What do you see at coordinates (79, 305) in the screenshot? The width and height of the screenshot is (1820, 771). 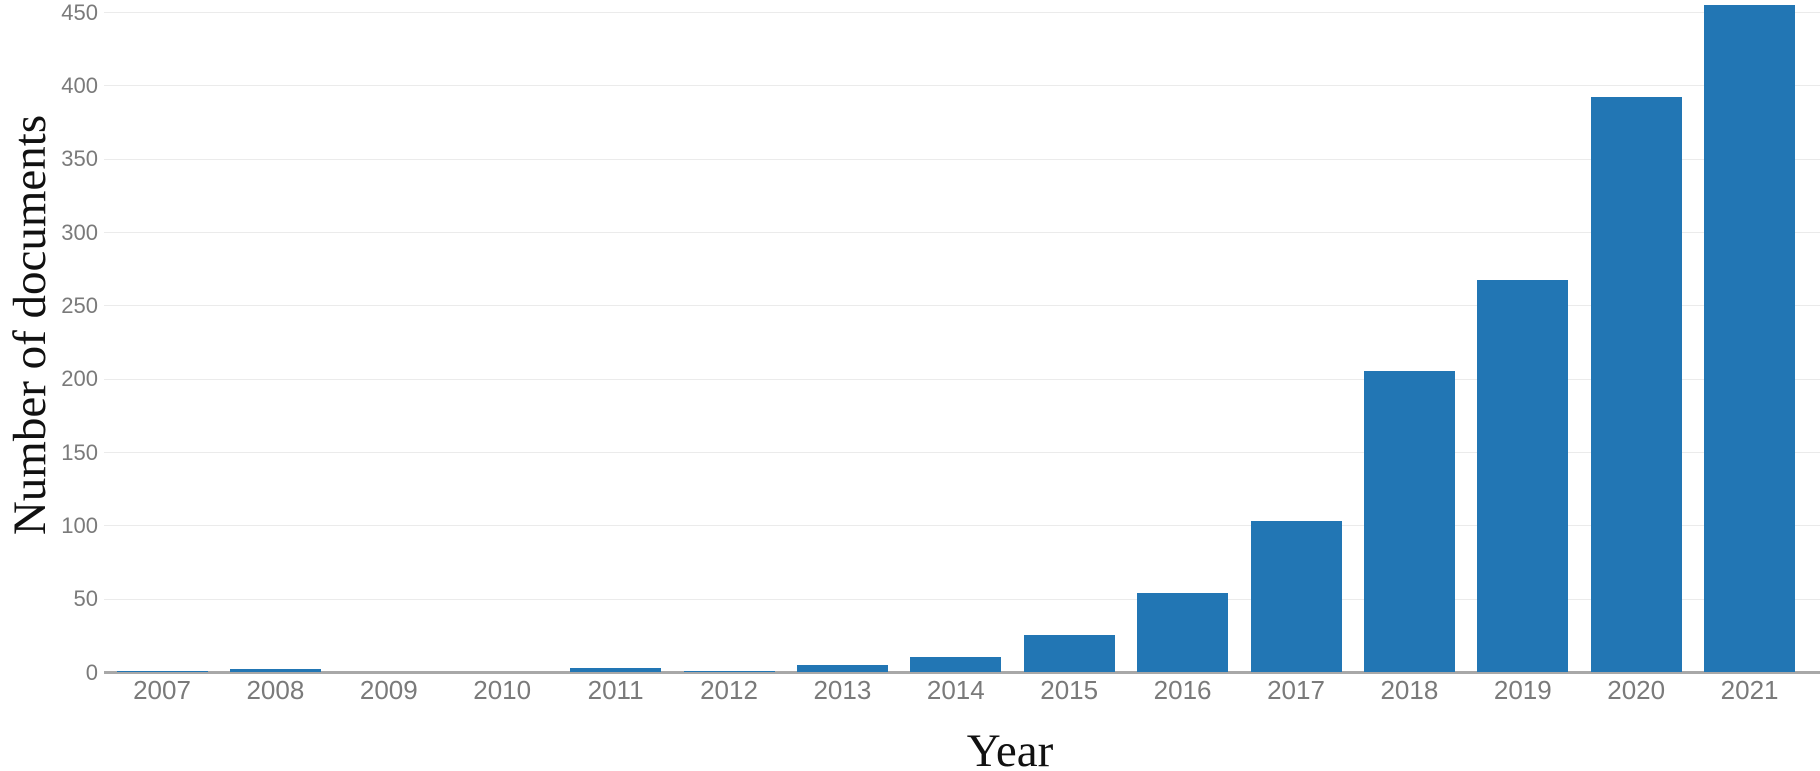 I see `y-tick-label: 250` at bounding box center [79, 305].